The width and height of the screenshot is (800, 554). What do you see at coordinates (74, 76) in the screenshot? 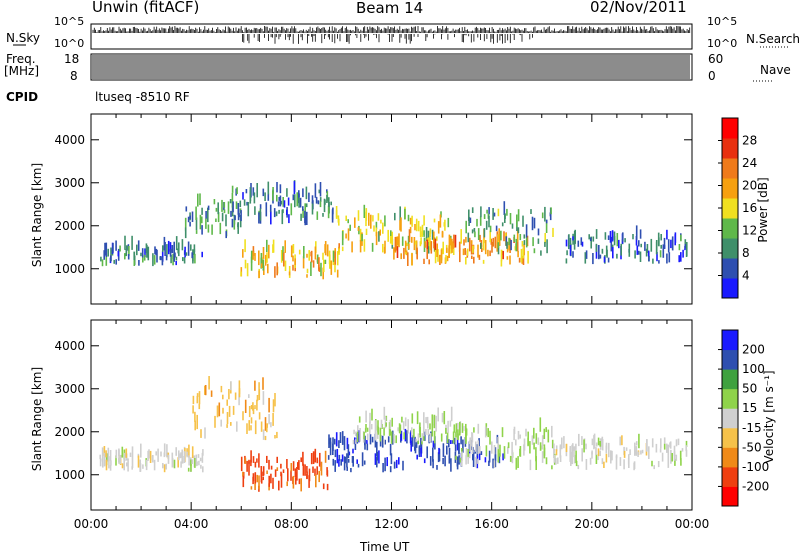
I see `freq-tick-bottom: 8` at bounding box center [74, 76].